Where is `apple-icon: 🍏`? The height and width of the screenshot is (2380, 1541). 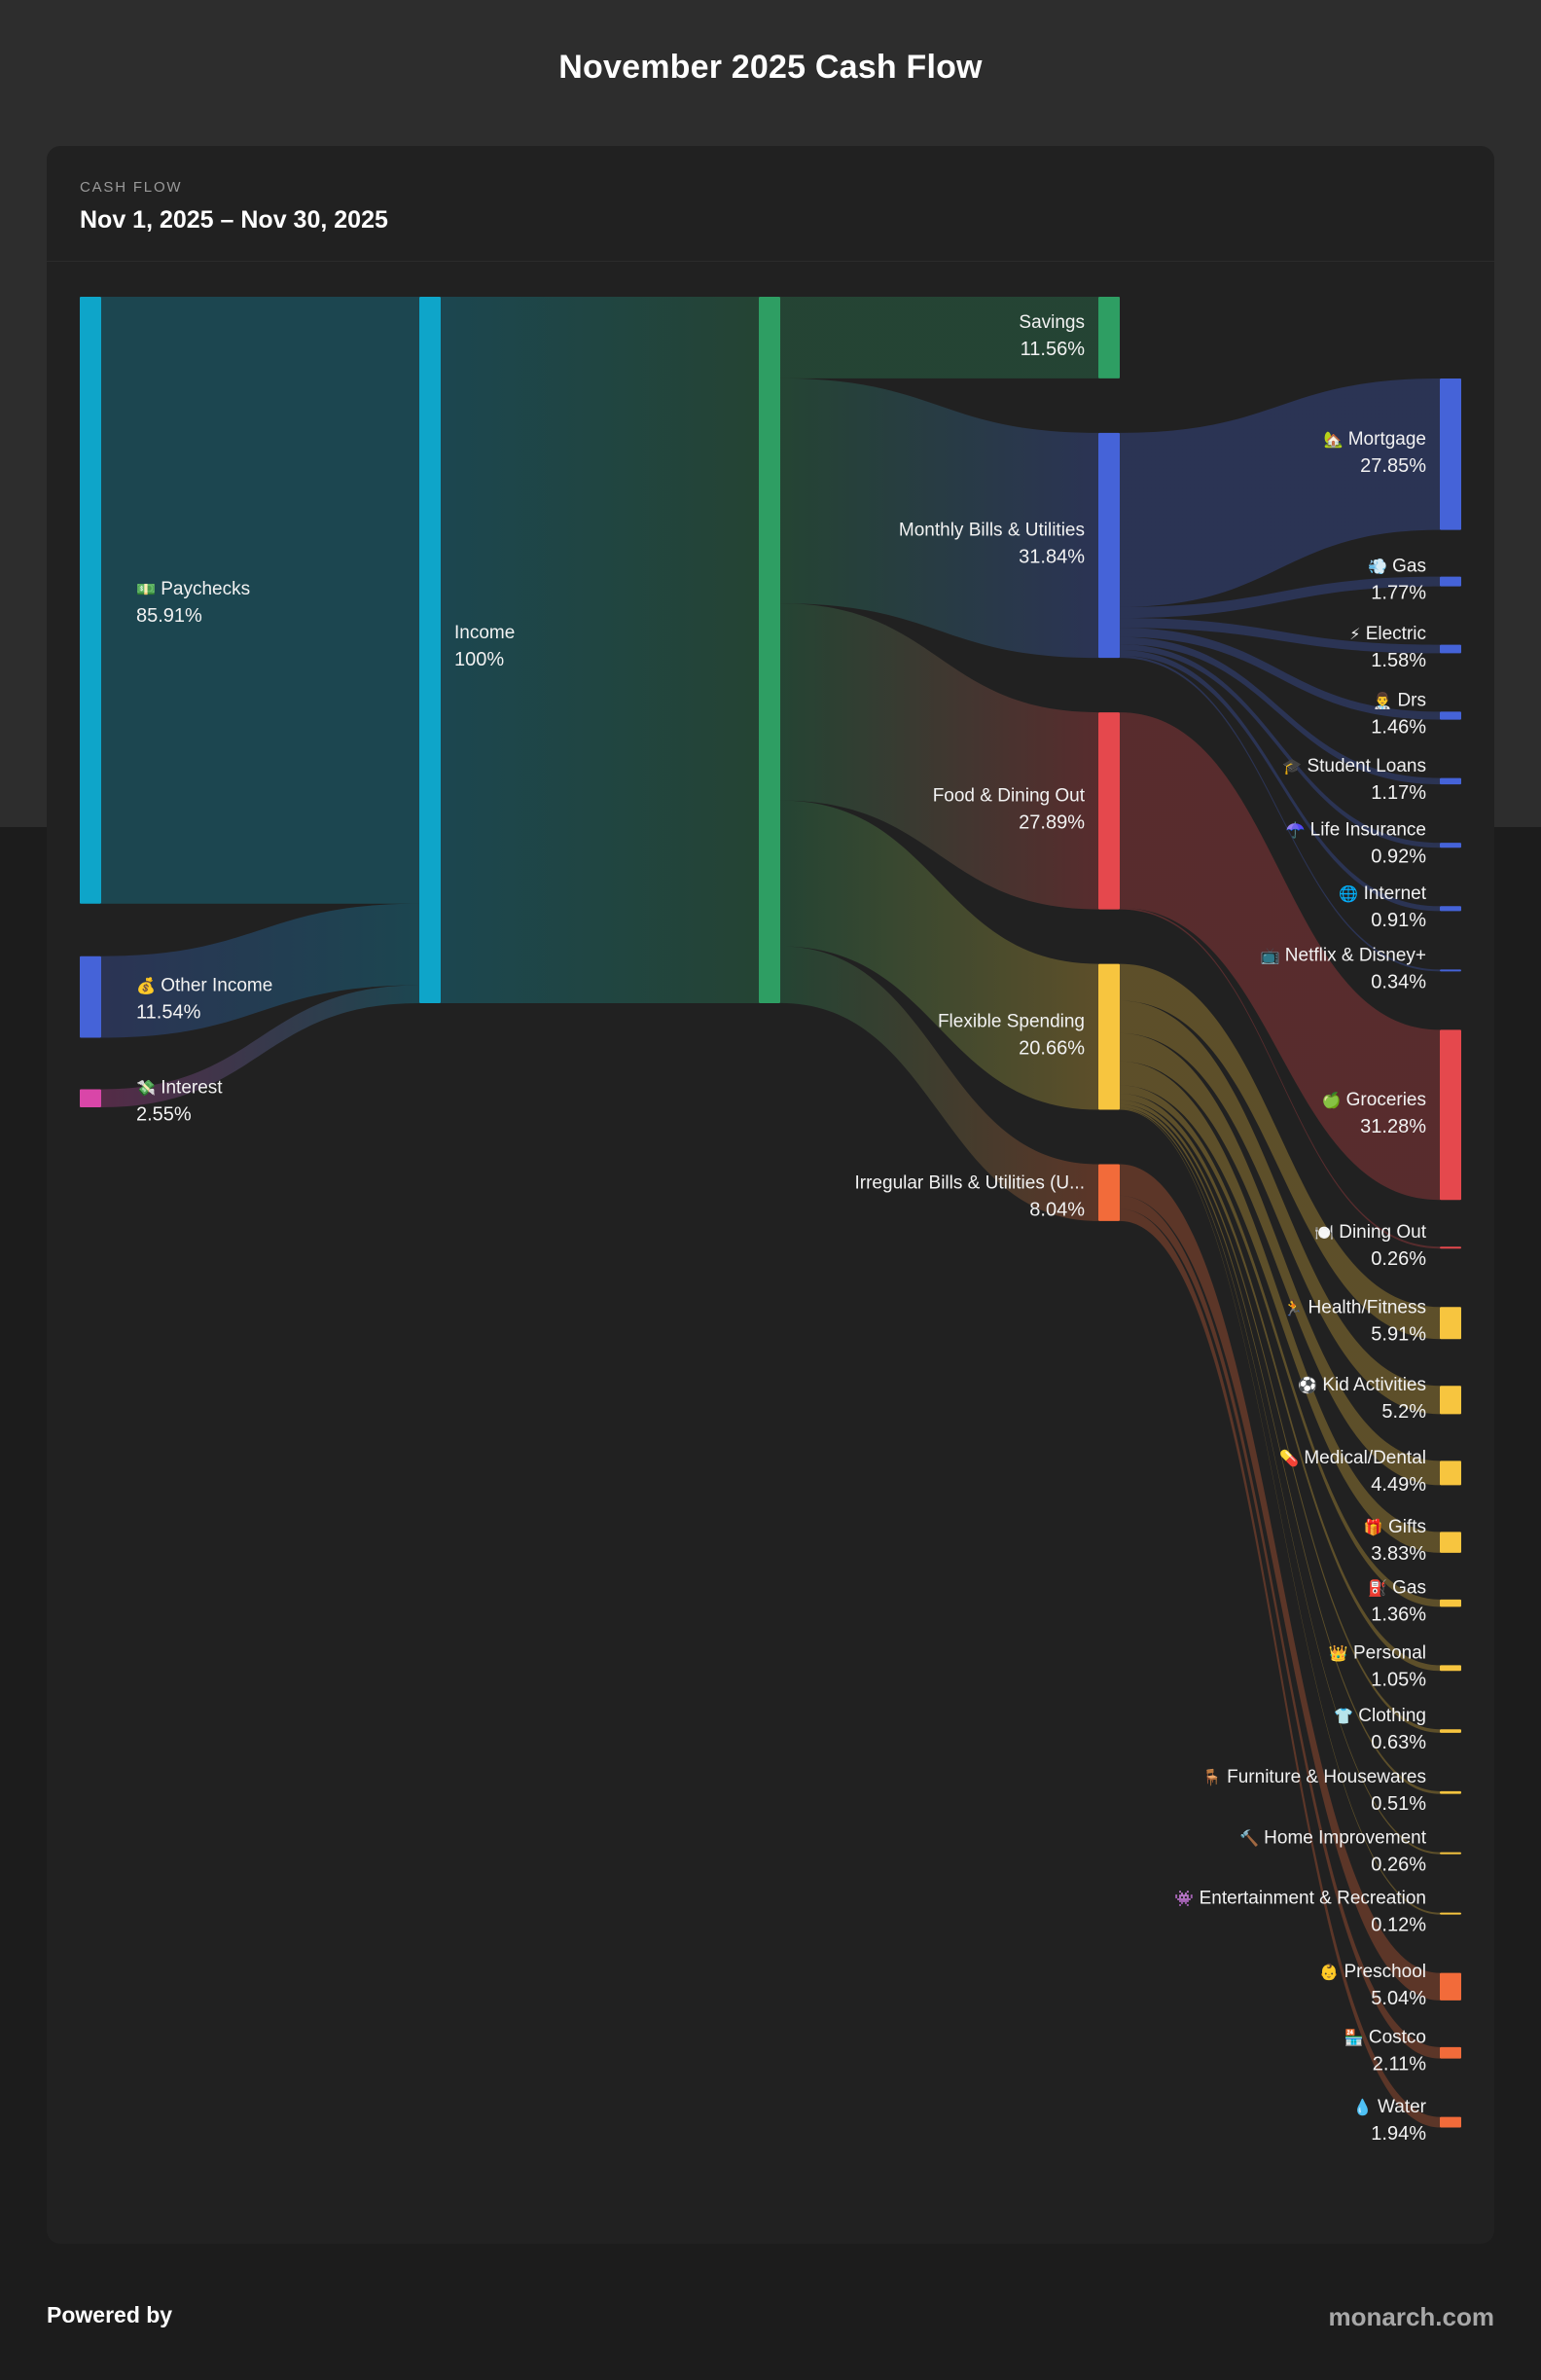
apple-icon: 🍏 is located at coordinates (1331, 1100).